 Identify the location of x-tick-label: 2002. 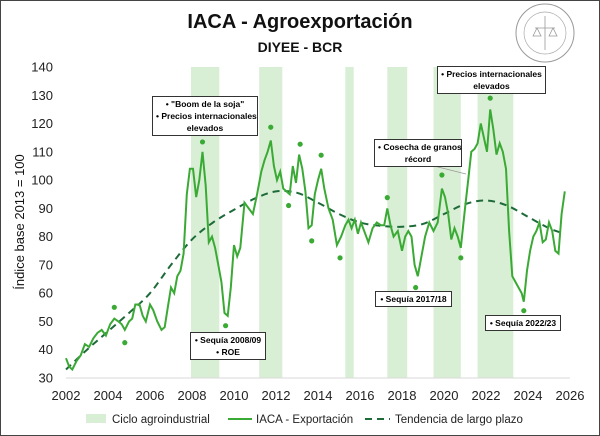
(66, 395).